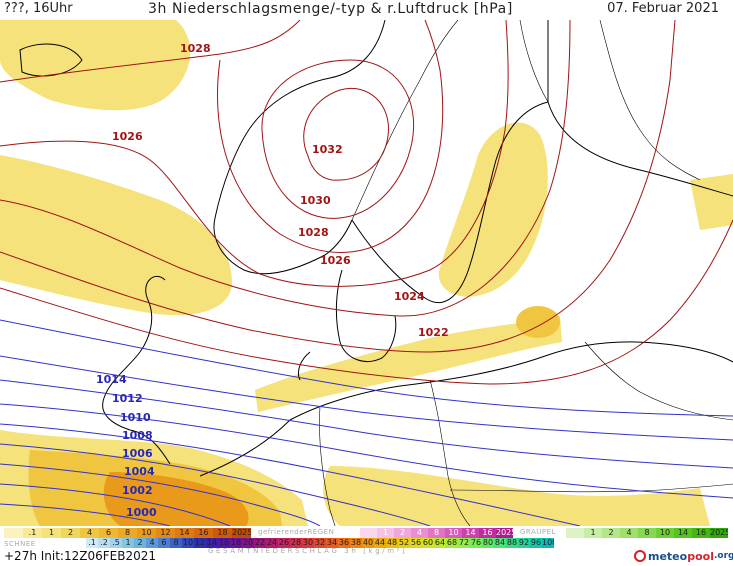 This screenshot has height=566, width=733. What do you see at coordinates (534, 61) in the screenshot?
I see `border-sweden-finland` at bounding box center [534, 61].